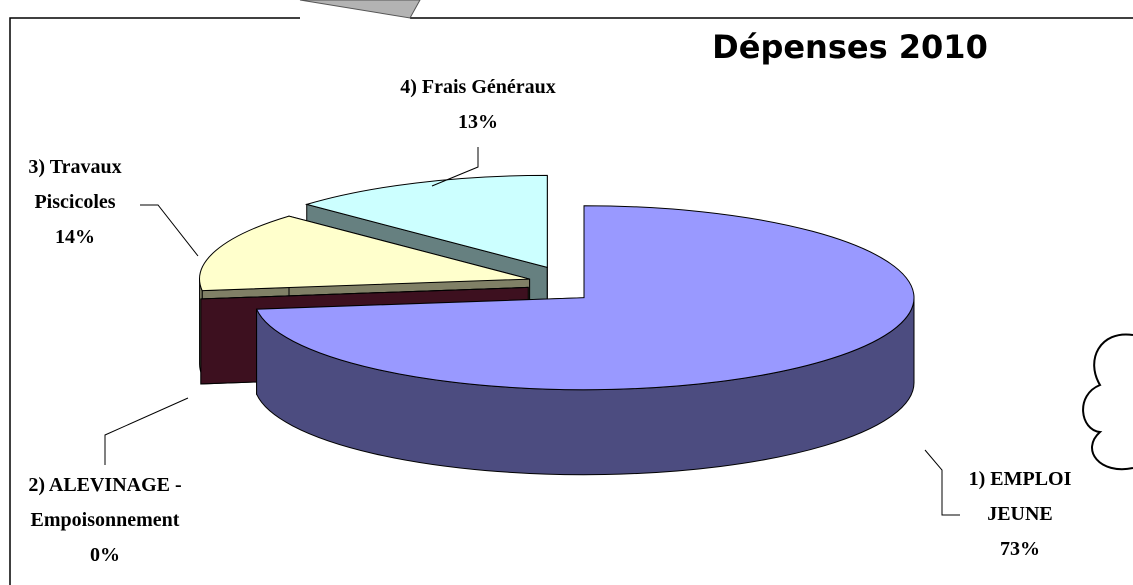  I want to click on value-label: 14%, so click(75, 237).